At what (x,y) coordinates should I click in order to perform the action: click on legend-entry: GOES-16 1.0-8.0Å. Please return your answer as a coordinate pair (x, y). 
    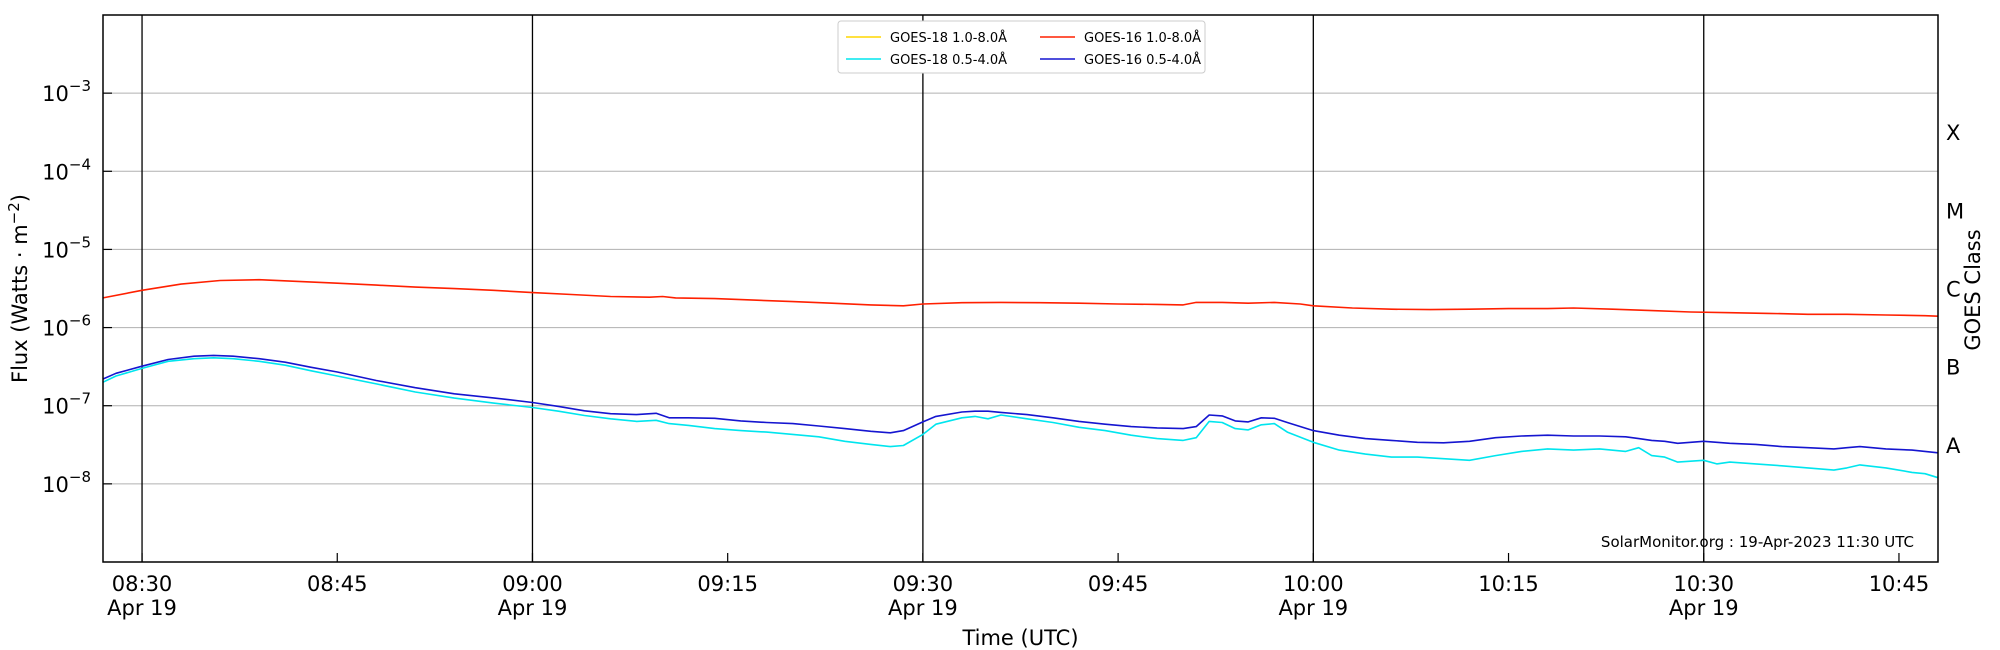
    Looking at the image, I should click on (1142, 38).